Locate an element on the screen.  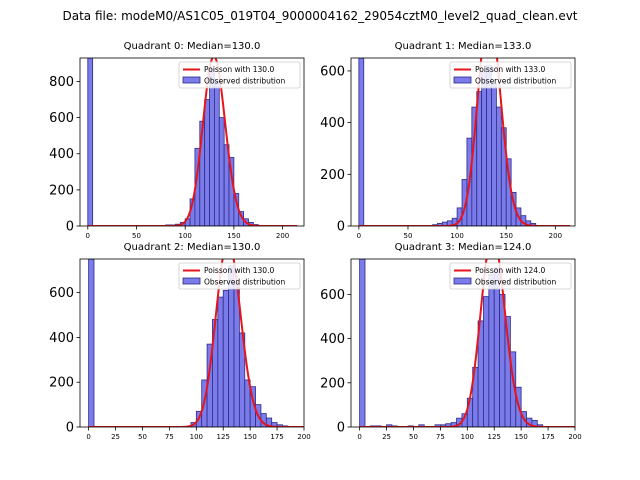
poisson-curve is located at coordinates (196, 343).